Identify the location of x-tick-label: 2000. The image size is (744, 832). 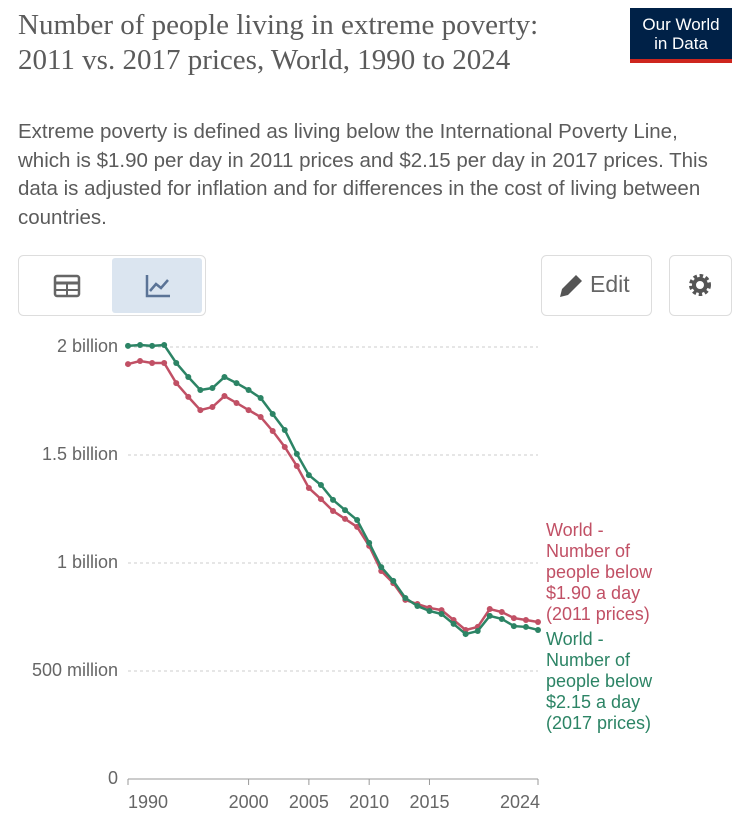
(249, 802).